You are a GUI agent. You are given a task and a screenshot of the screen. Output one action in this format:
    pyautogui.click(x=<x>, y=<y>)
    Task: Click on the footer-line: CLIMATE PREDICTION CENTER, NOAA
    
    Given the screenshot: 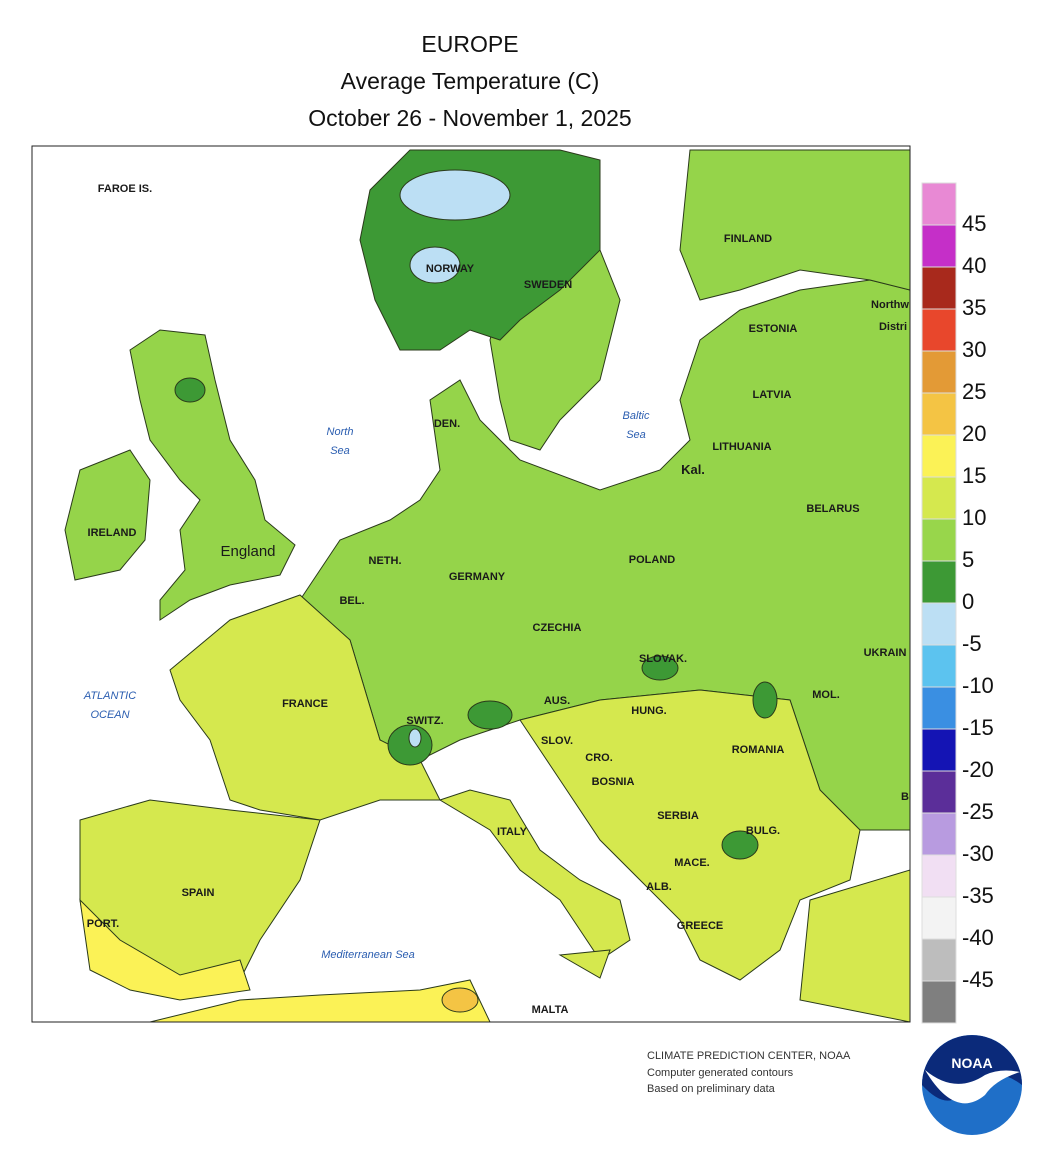 What is the action you would take?
    pyautogui.click(x=749, y=1056)
    